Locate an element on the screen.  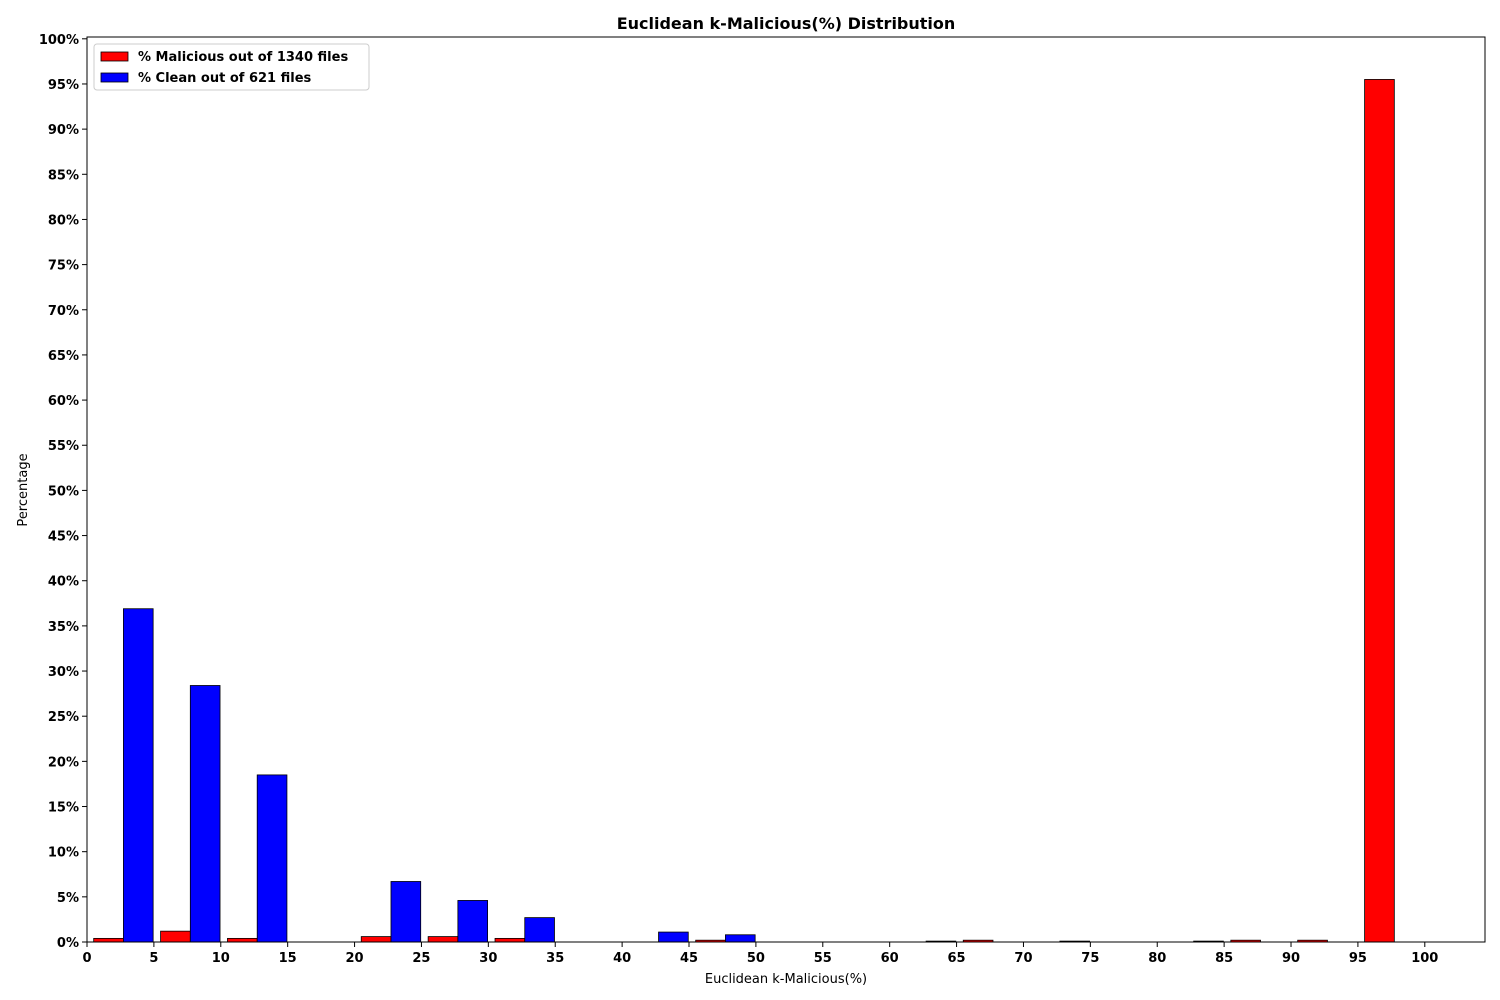
y-tick-label-55: 55% is located at coordinates (63, 446).